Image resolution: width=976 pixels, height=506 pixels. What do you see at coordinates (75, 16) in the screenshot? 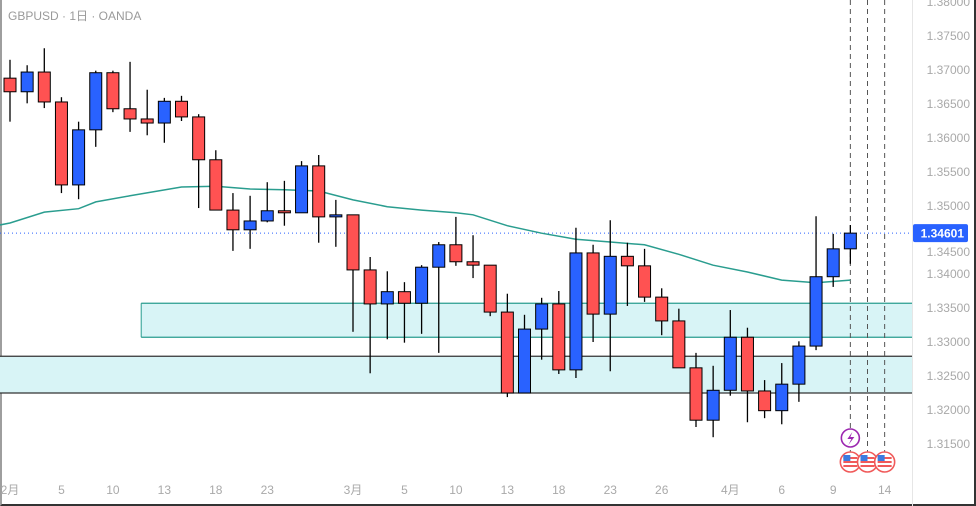
I see `symbol-title: GBPUSD · 1日 · OANDA` at bounding box center [75, 16].